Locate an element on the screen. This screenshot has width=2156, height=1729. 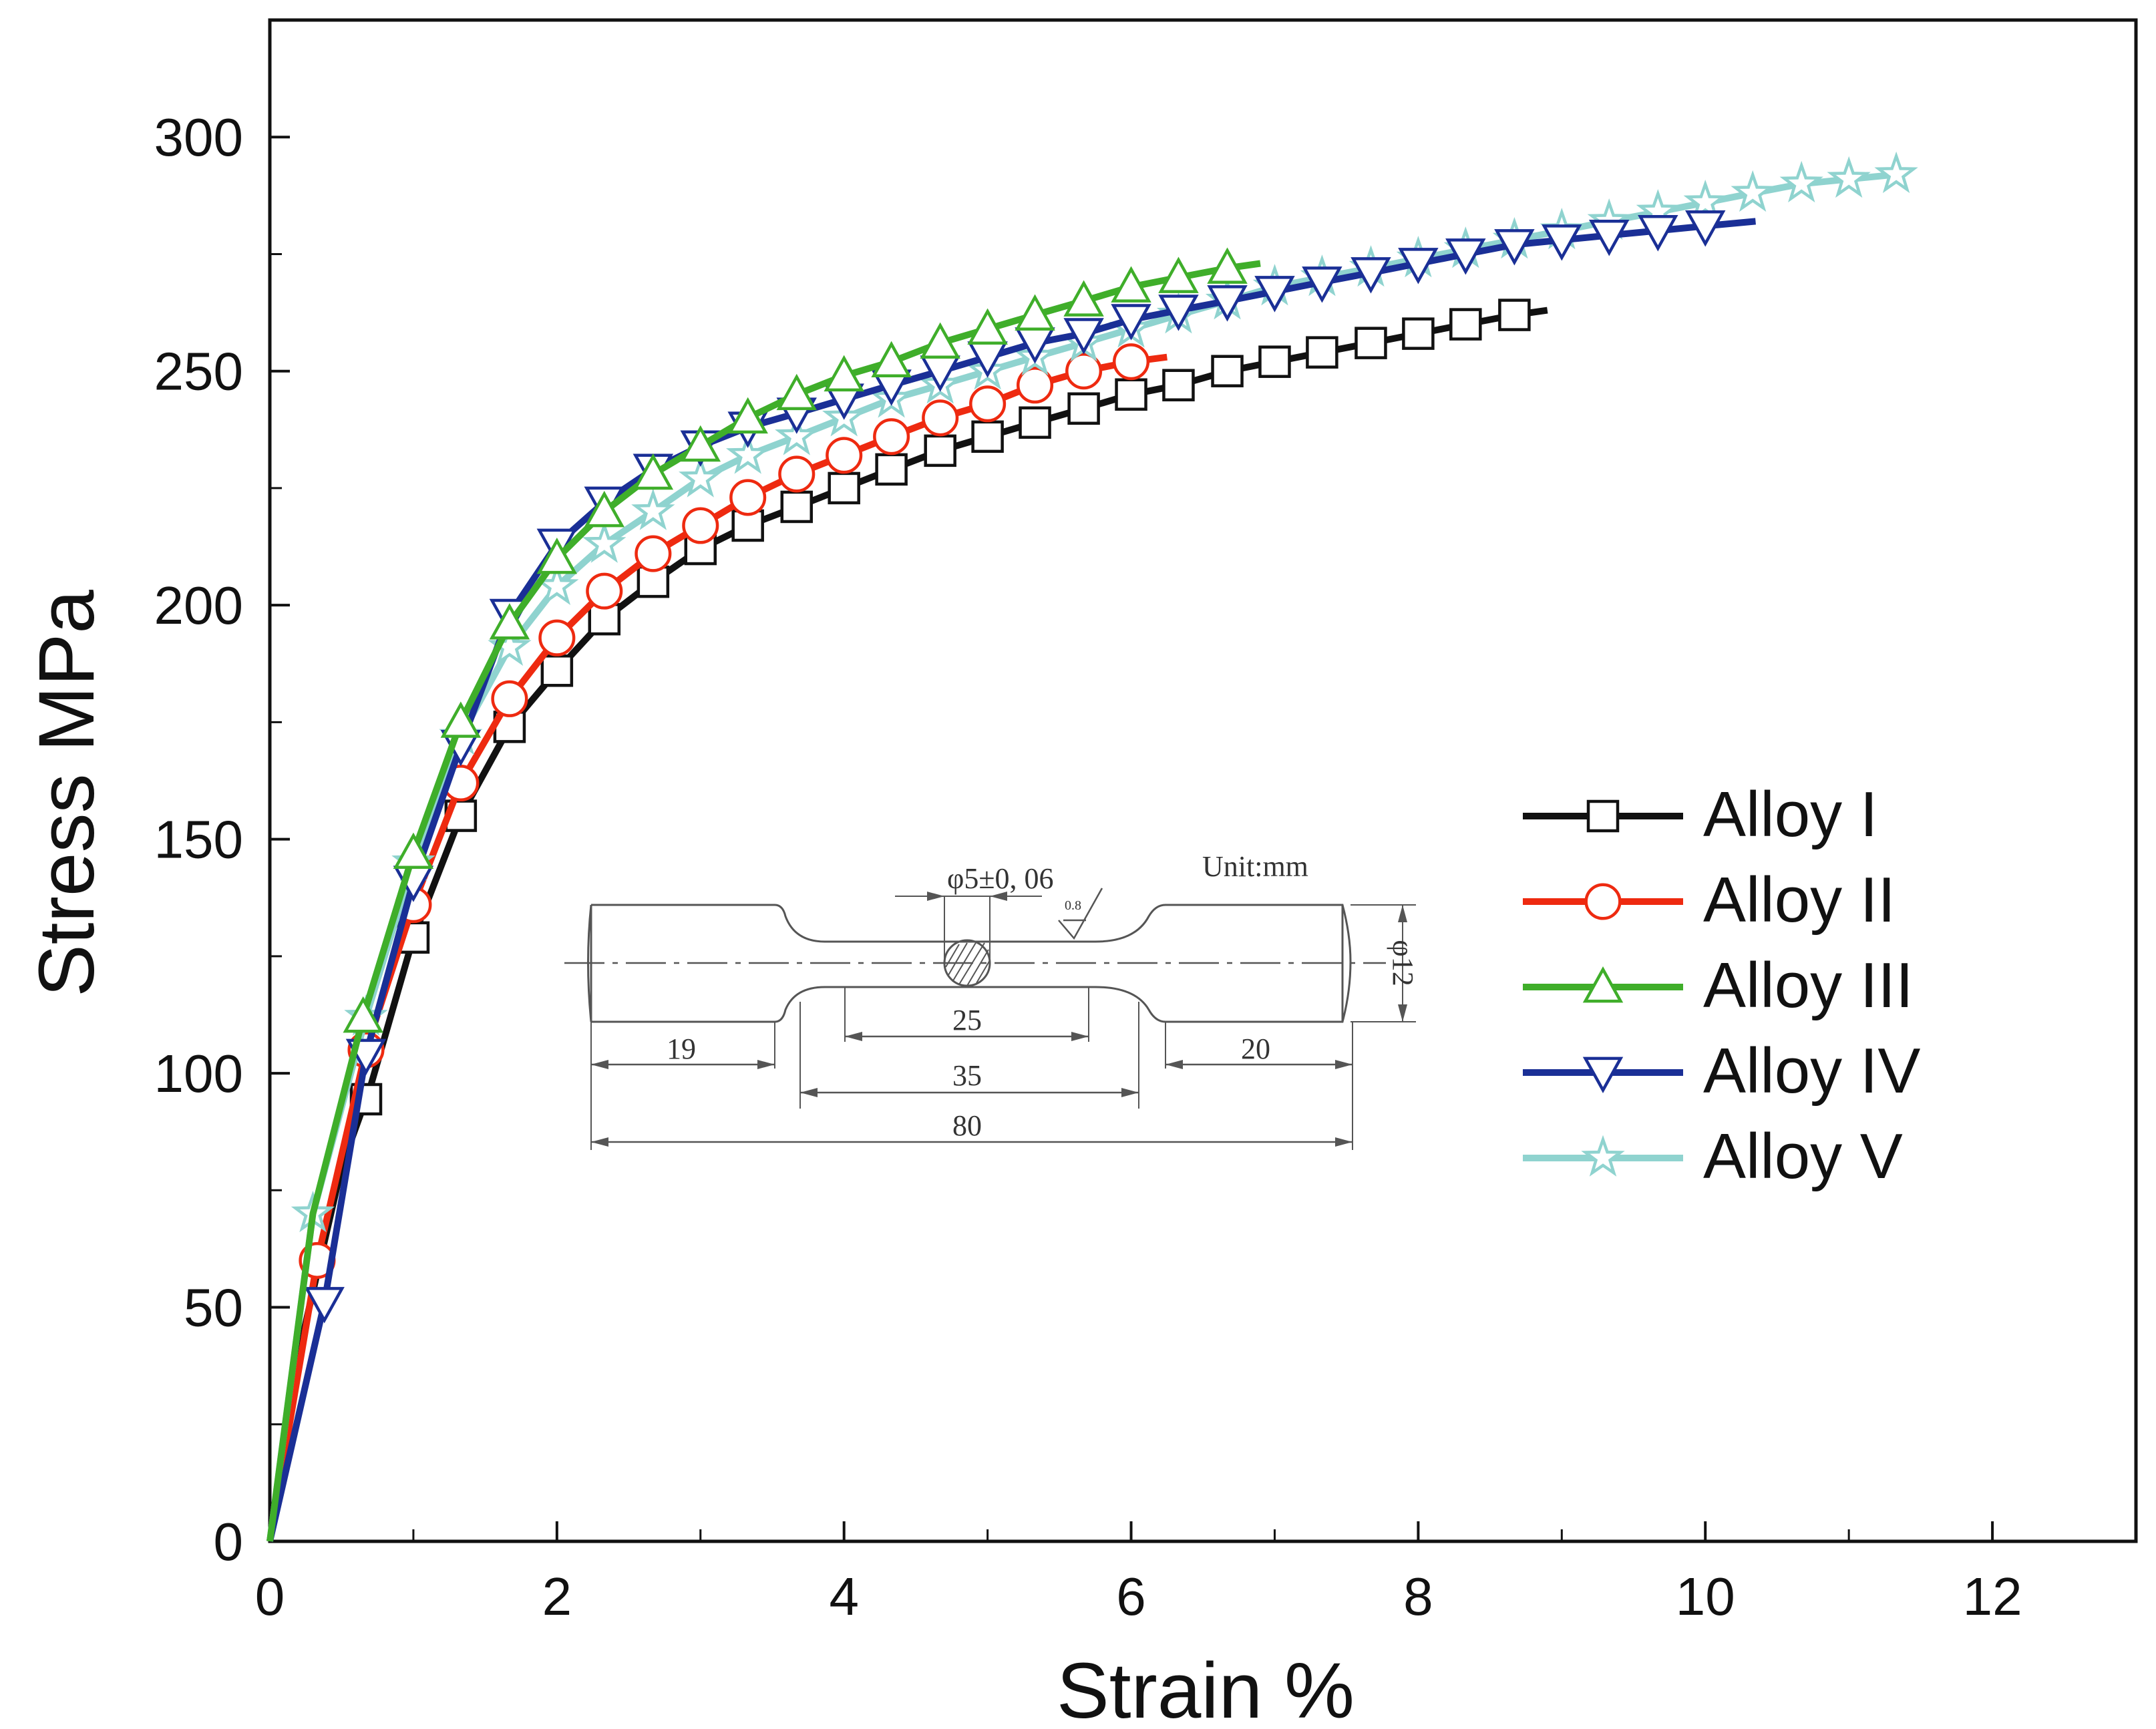
roughness-symbol-icon is located at coordinates (1080, 914).